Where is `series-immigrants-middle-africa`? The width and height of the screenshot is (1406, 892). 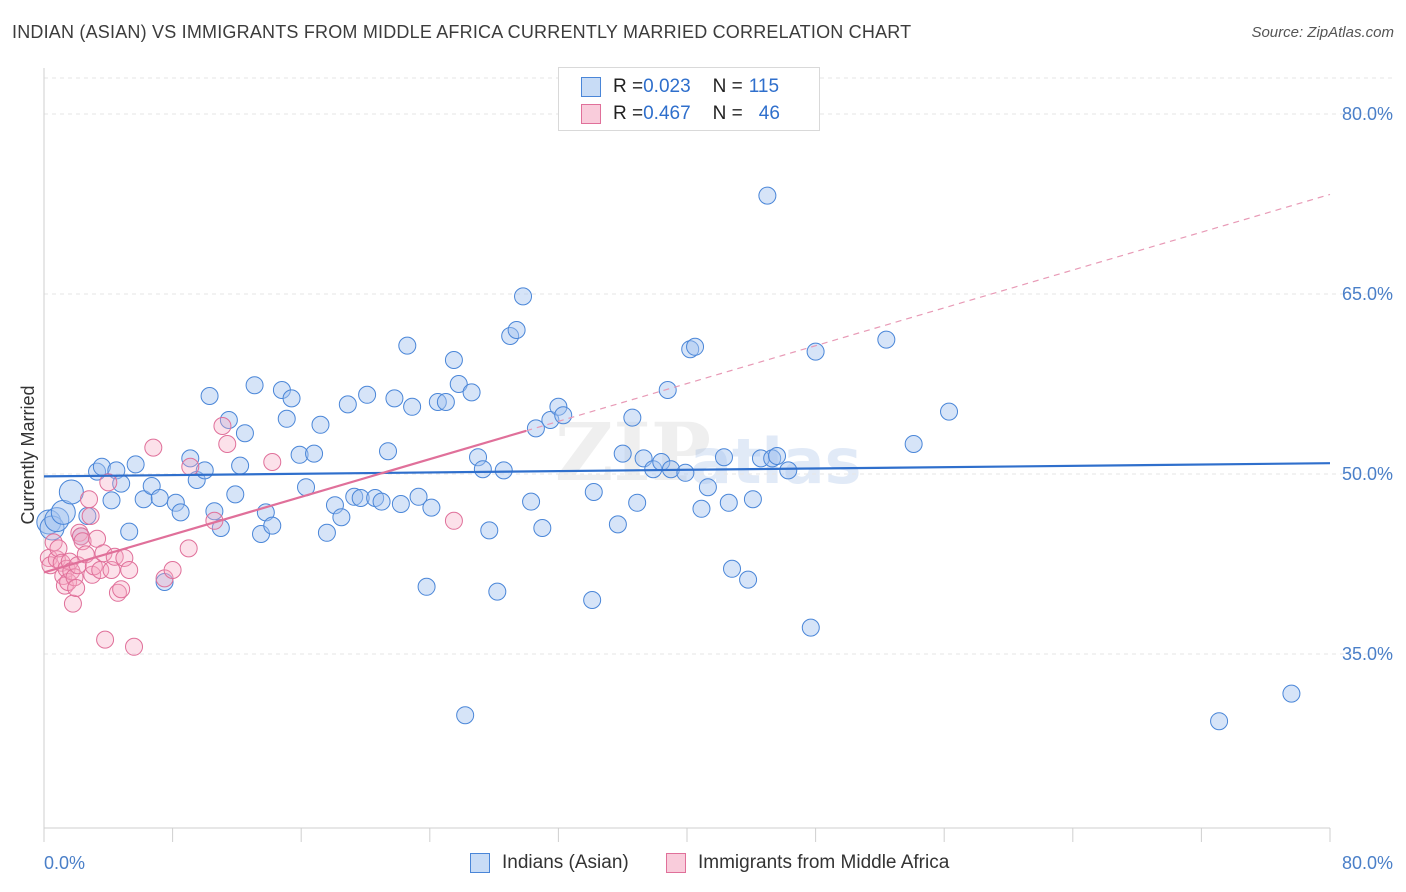
series-immigrants-middle-africa is located at coordinates (251, 536).